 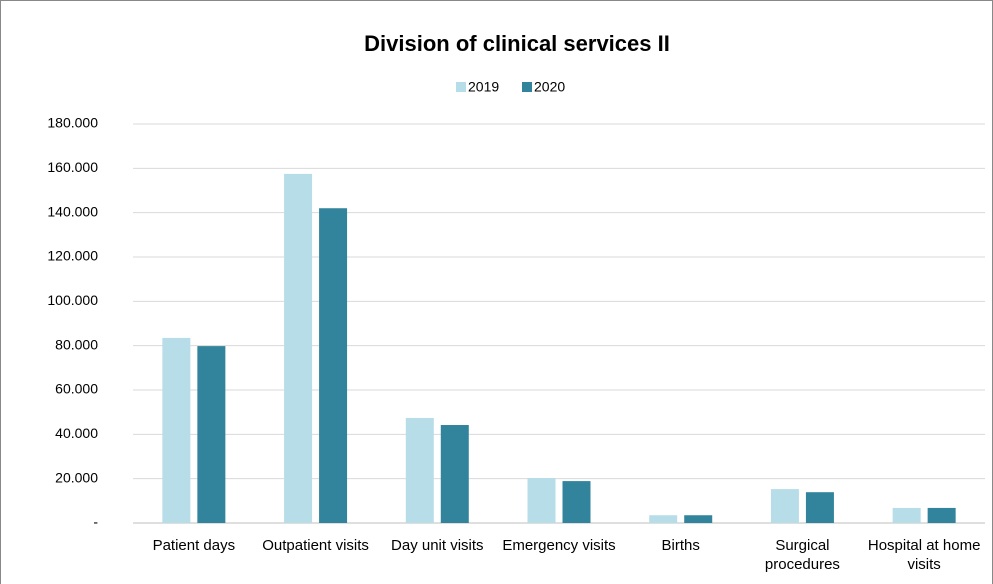 I want to click on y-tick-label: 100.000, so click(x=72, y=300).